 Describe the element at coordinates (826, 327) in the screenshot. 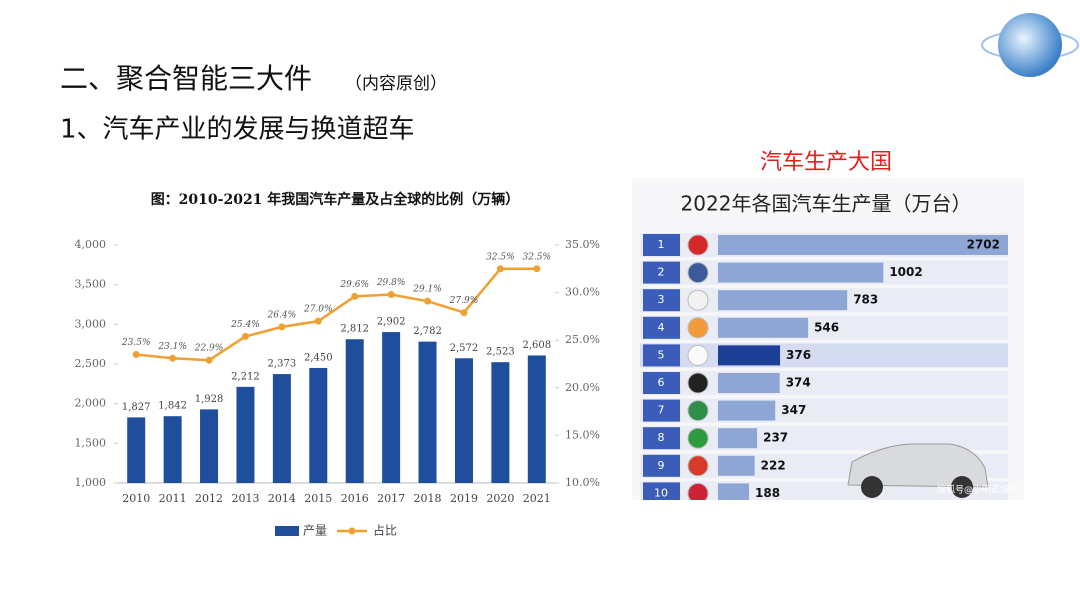

I see `data-label: 546` at that location.